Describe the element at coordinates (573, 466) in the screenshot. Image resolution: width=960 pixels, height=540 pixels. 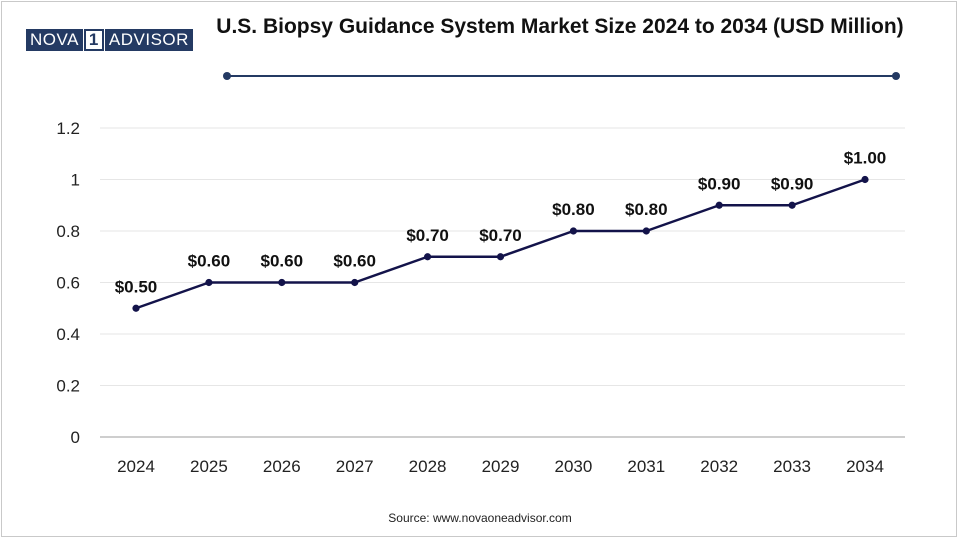
I see `x-tick-label: 2030` at that location.